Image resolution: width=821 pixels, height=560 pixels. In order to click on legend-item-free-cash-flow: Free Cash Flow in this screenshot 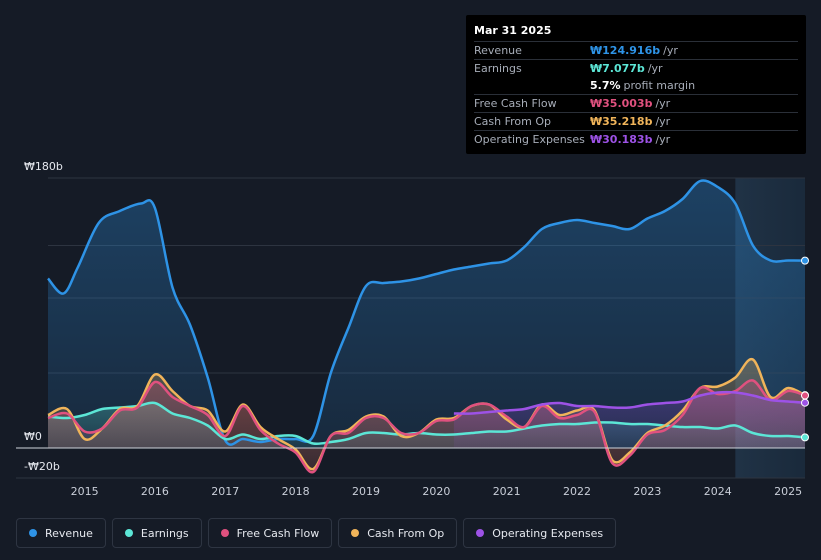, I will do `click(270, 533)`.